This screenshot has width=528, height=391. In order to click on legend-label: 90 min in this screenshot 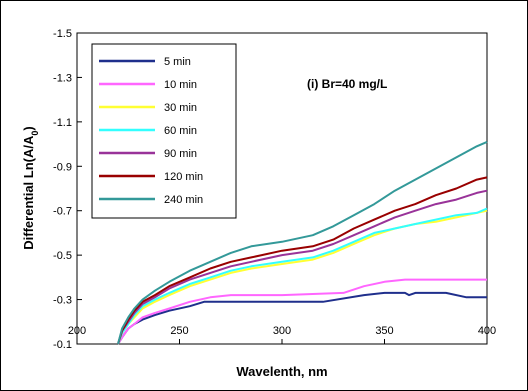, I will do `click(180, 154)`.